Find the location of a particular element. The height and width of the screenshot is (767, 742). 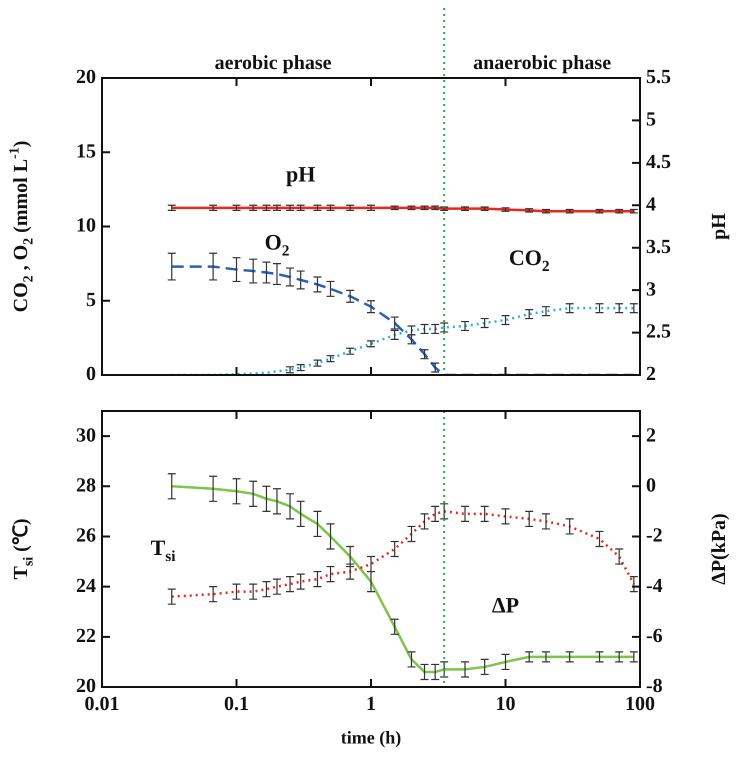

y2-tick-label: 0 is located at coordinates (651, 485).